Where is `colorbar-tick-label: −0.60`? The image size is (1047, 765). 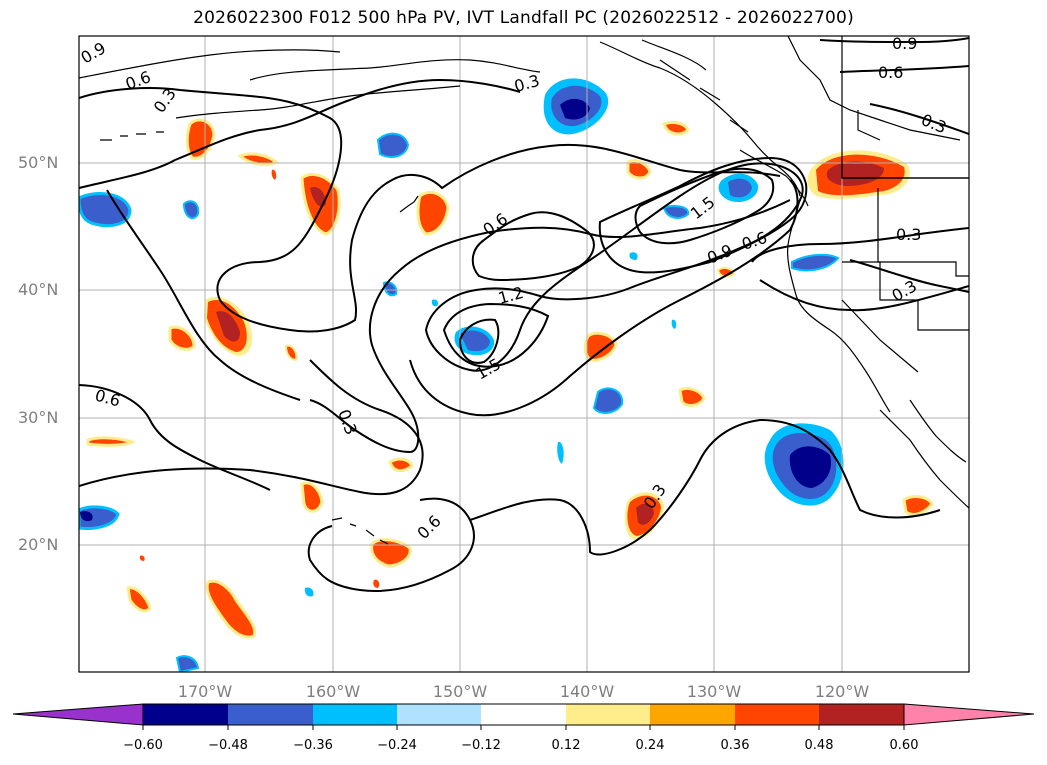
colorbar-tick-label: −0.60 is located at coordinates (143, 745).